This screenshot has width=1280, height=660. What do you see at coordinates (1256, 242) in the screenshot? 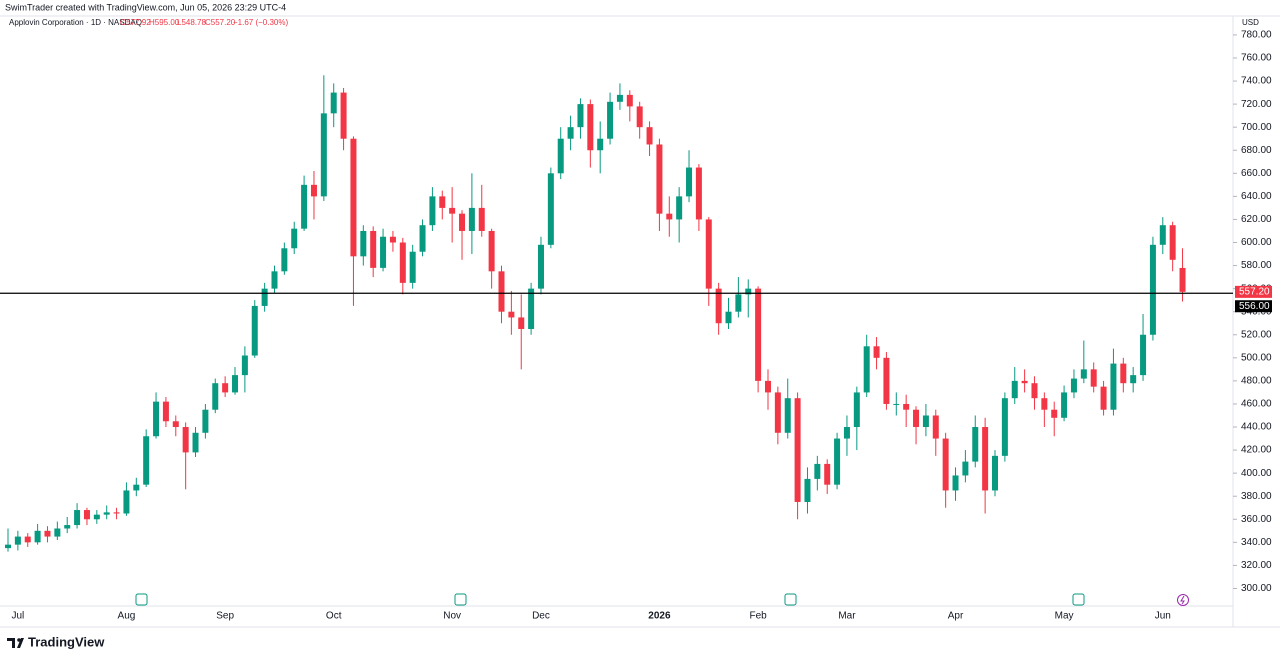
I see `y-tick-label: 600.00` at bounding box center [1256, 242].